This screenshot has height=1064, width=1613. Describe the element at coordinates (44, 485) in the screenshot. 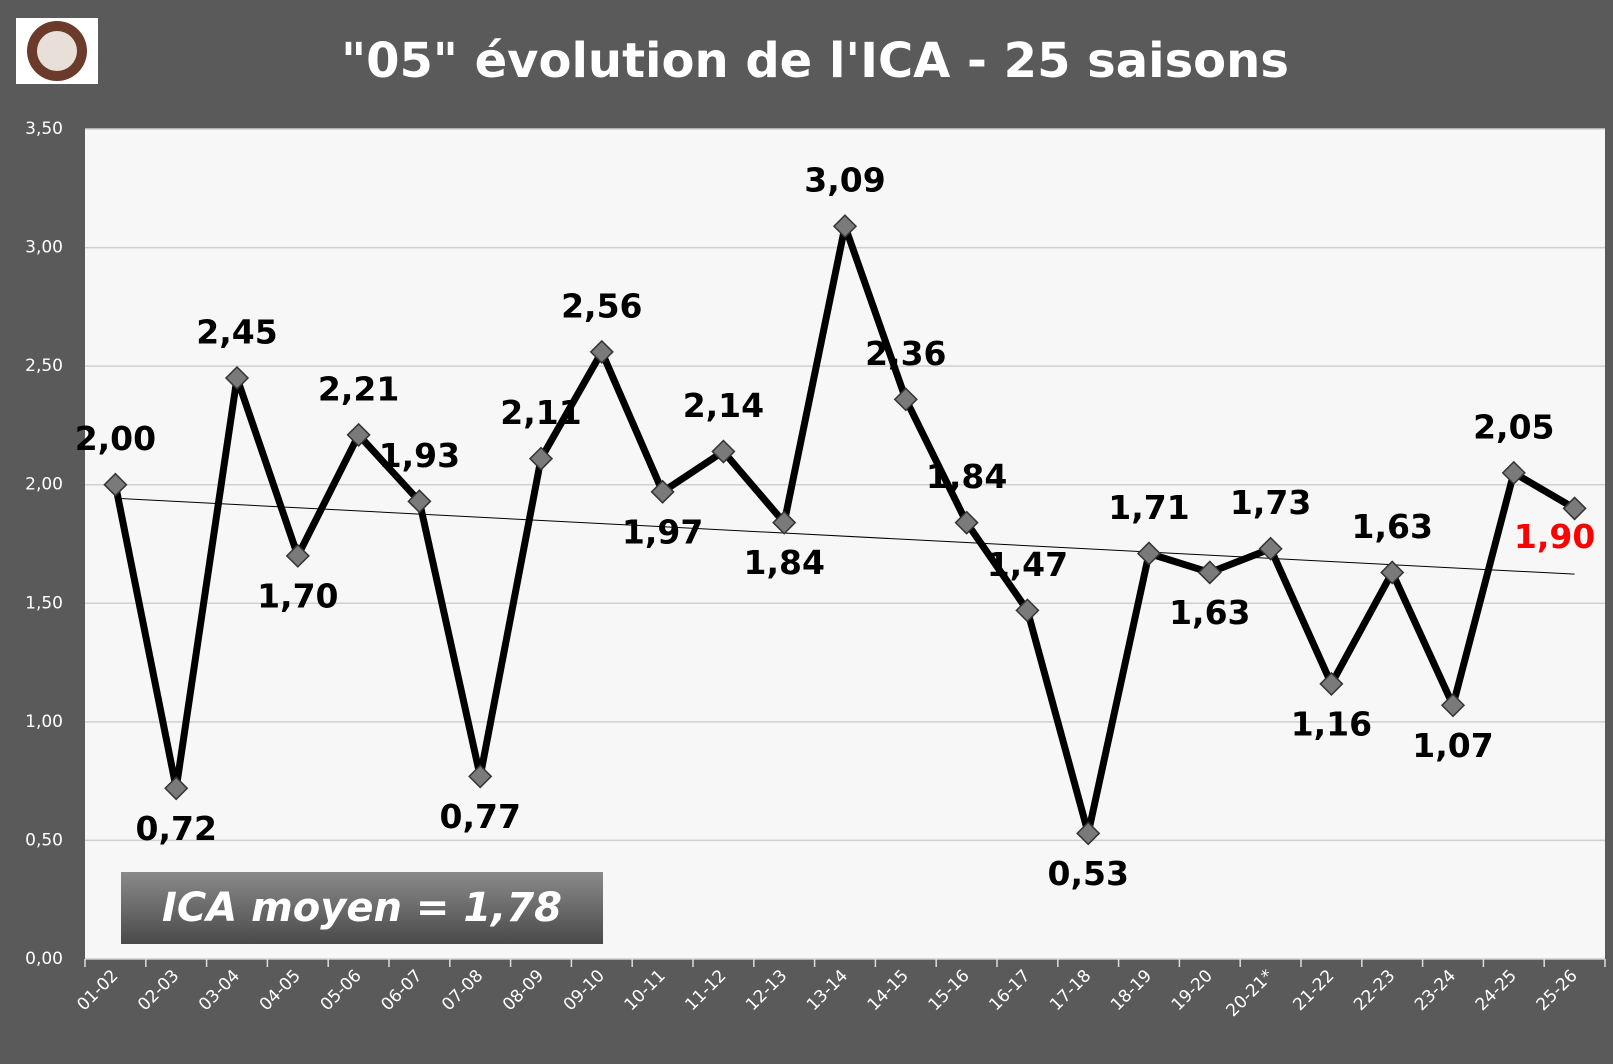

I see `y-tick-label: 2,00` at that location.